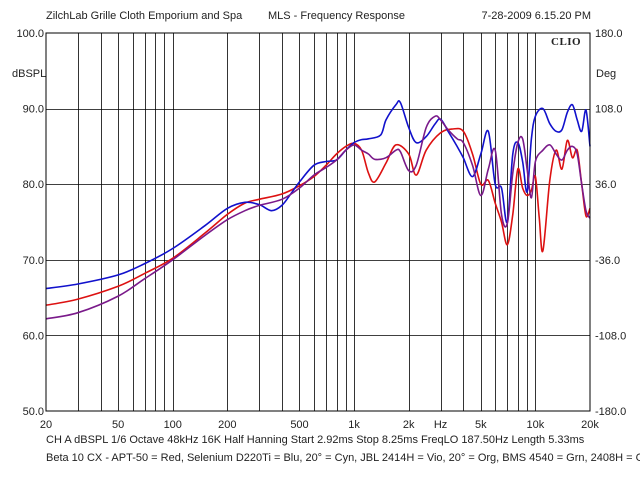  Describe the element at coordinates (118, 425) in the screenshot. I see `x-tick-label: 50` at that location.